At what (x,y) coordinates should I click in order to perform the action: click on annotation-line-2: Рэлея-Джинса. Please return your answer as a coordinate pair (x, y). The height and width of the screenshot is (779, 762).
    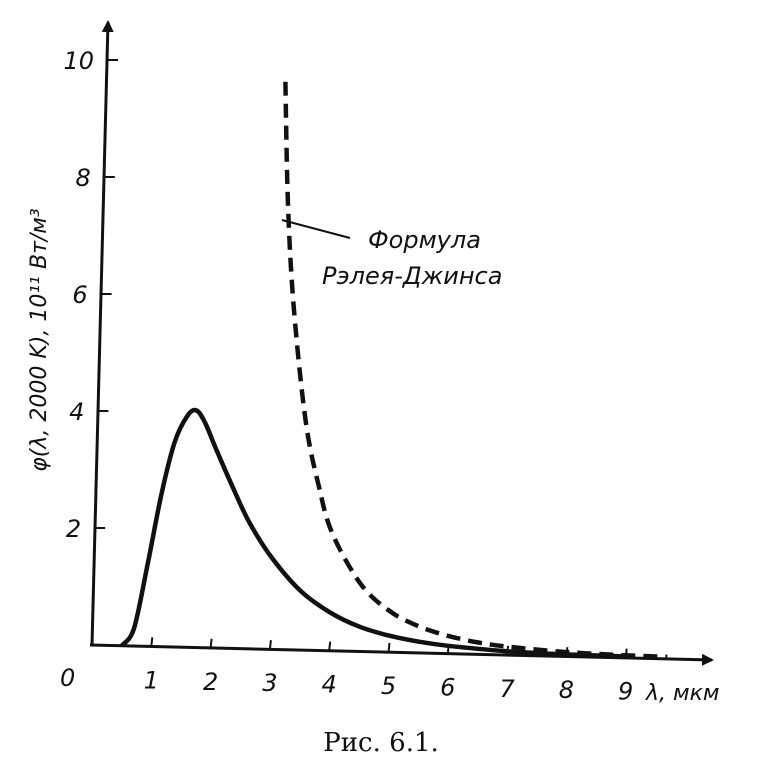
    Looking at the image, I should click on (412, 276).